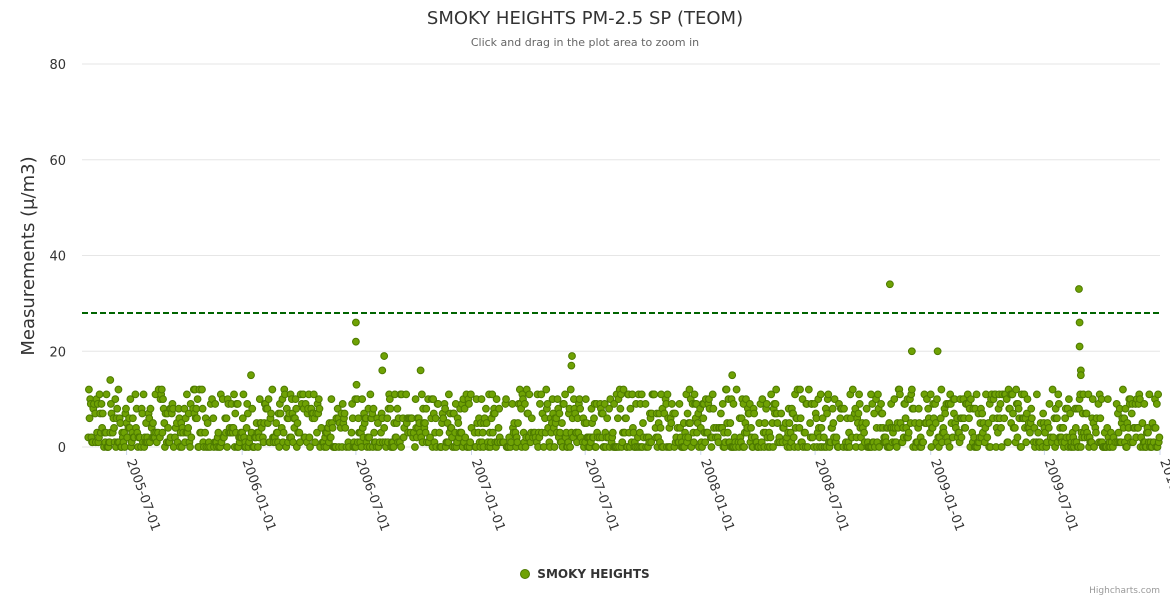 The image size is (1170, 600). What do you see at coordinates (585, 574) in the screenshot?
I see `legend-item-smoky-heights: SMOKY HEIGHTS` at bounding box center [585, 574].